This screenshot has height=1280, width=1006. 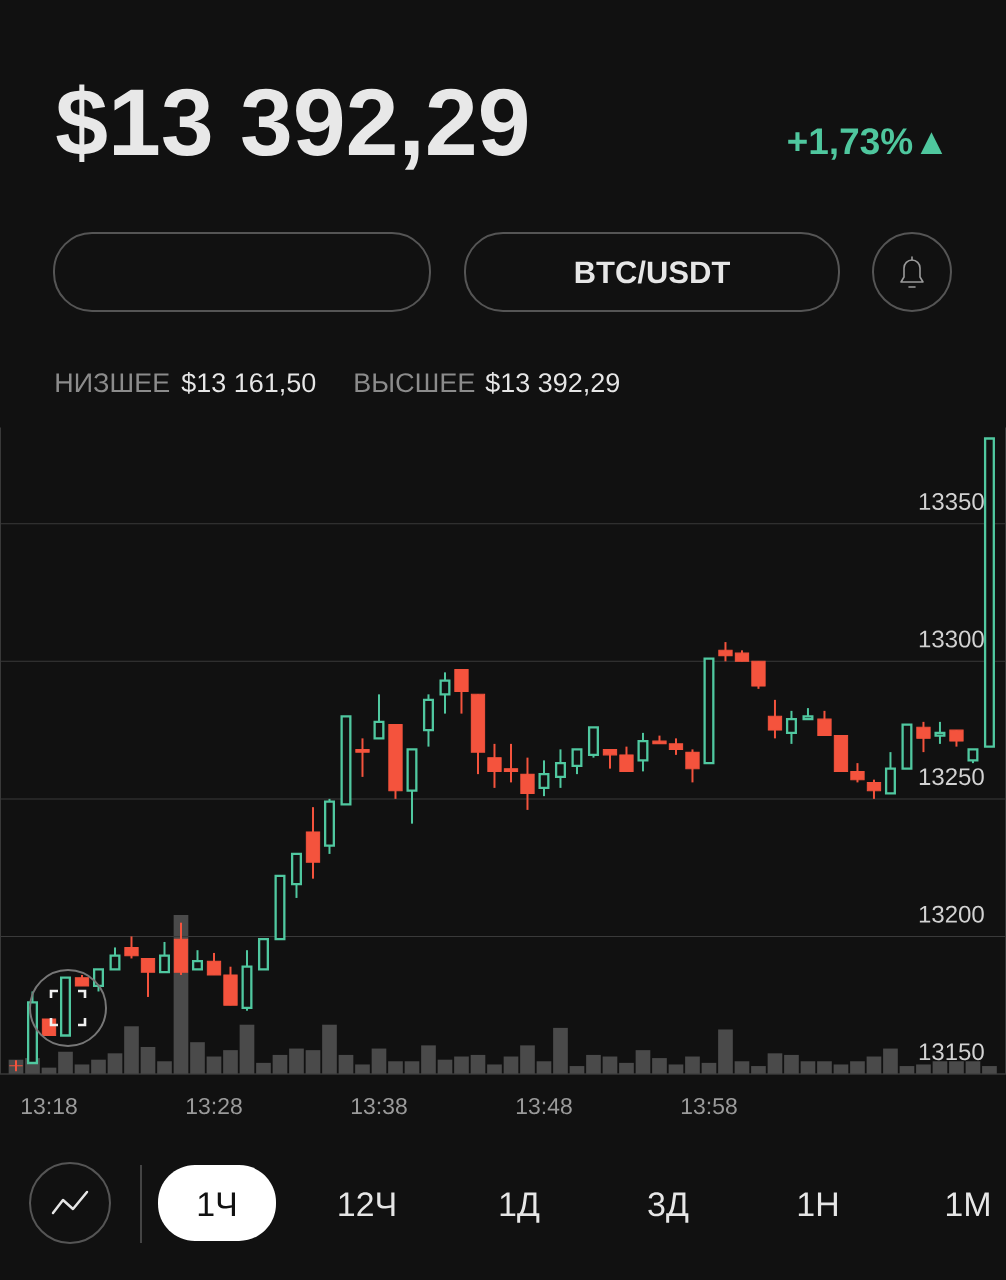 I want to click on text: НИЗШЕЕ, so click(x=113, y=383).